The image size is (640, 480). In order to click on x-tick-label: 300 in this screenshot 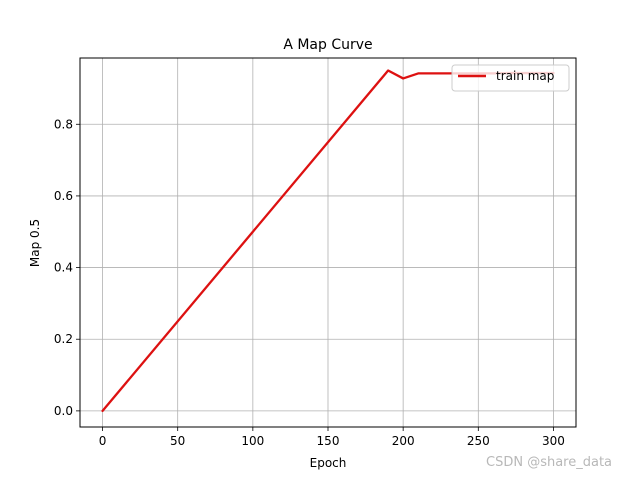, I will do `click(553, 441)`.